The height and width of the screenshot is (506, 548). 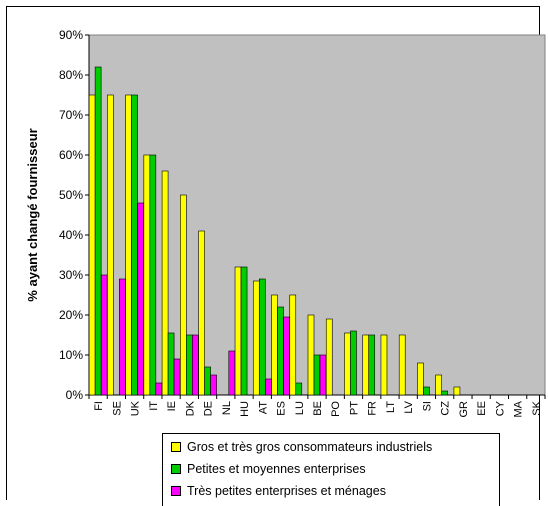 I want to click on legend-item: Très petites enterprises et ménages, so click(x=278, y=491).